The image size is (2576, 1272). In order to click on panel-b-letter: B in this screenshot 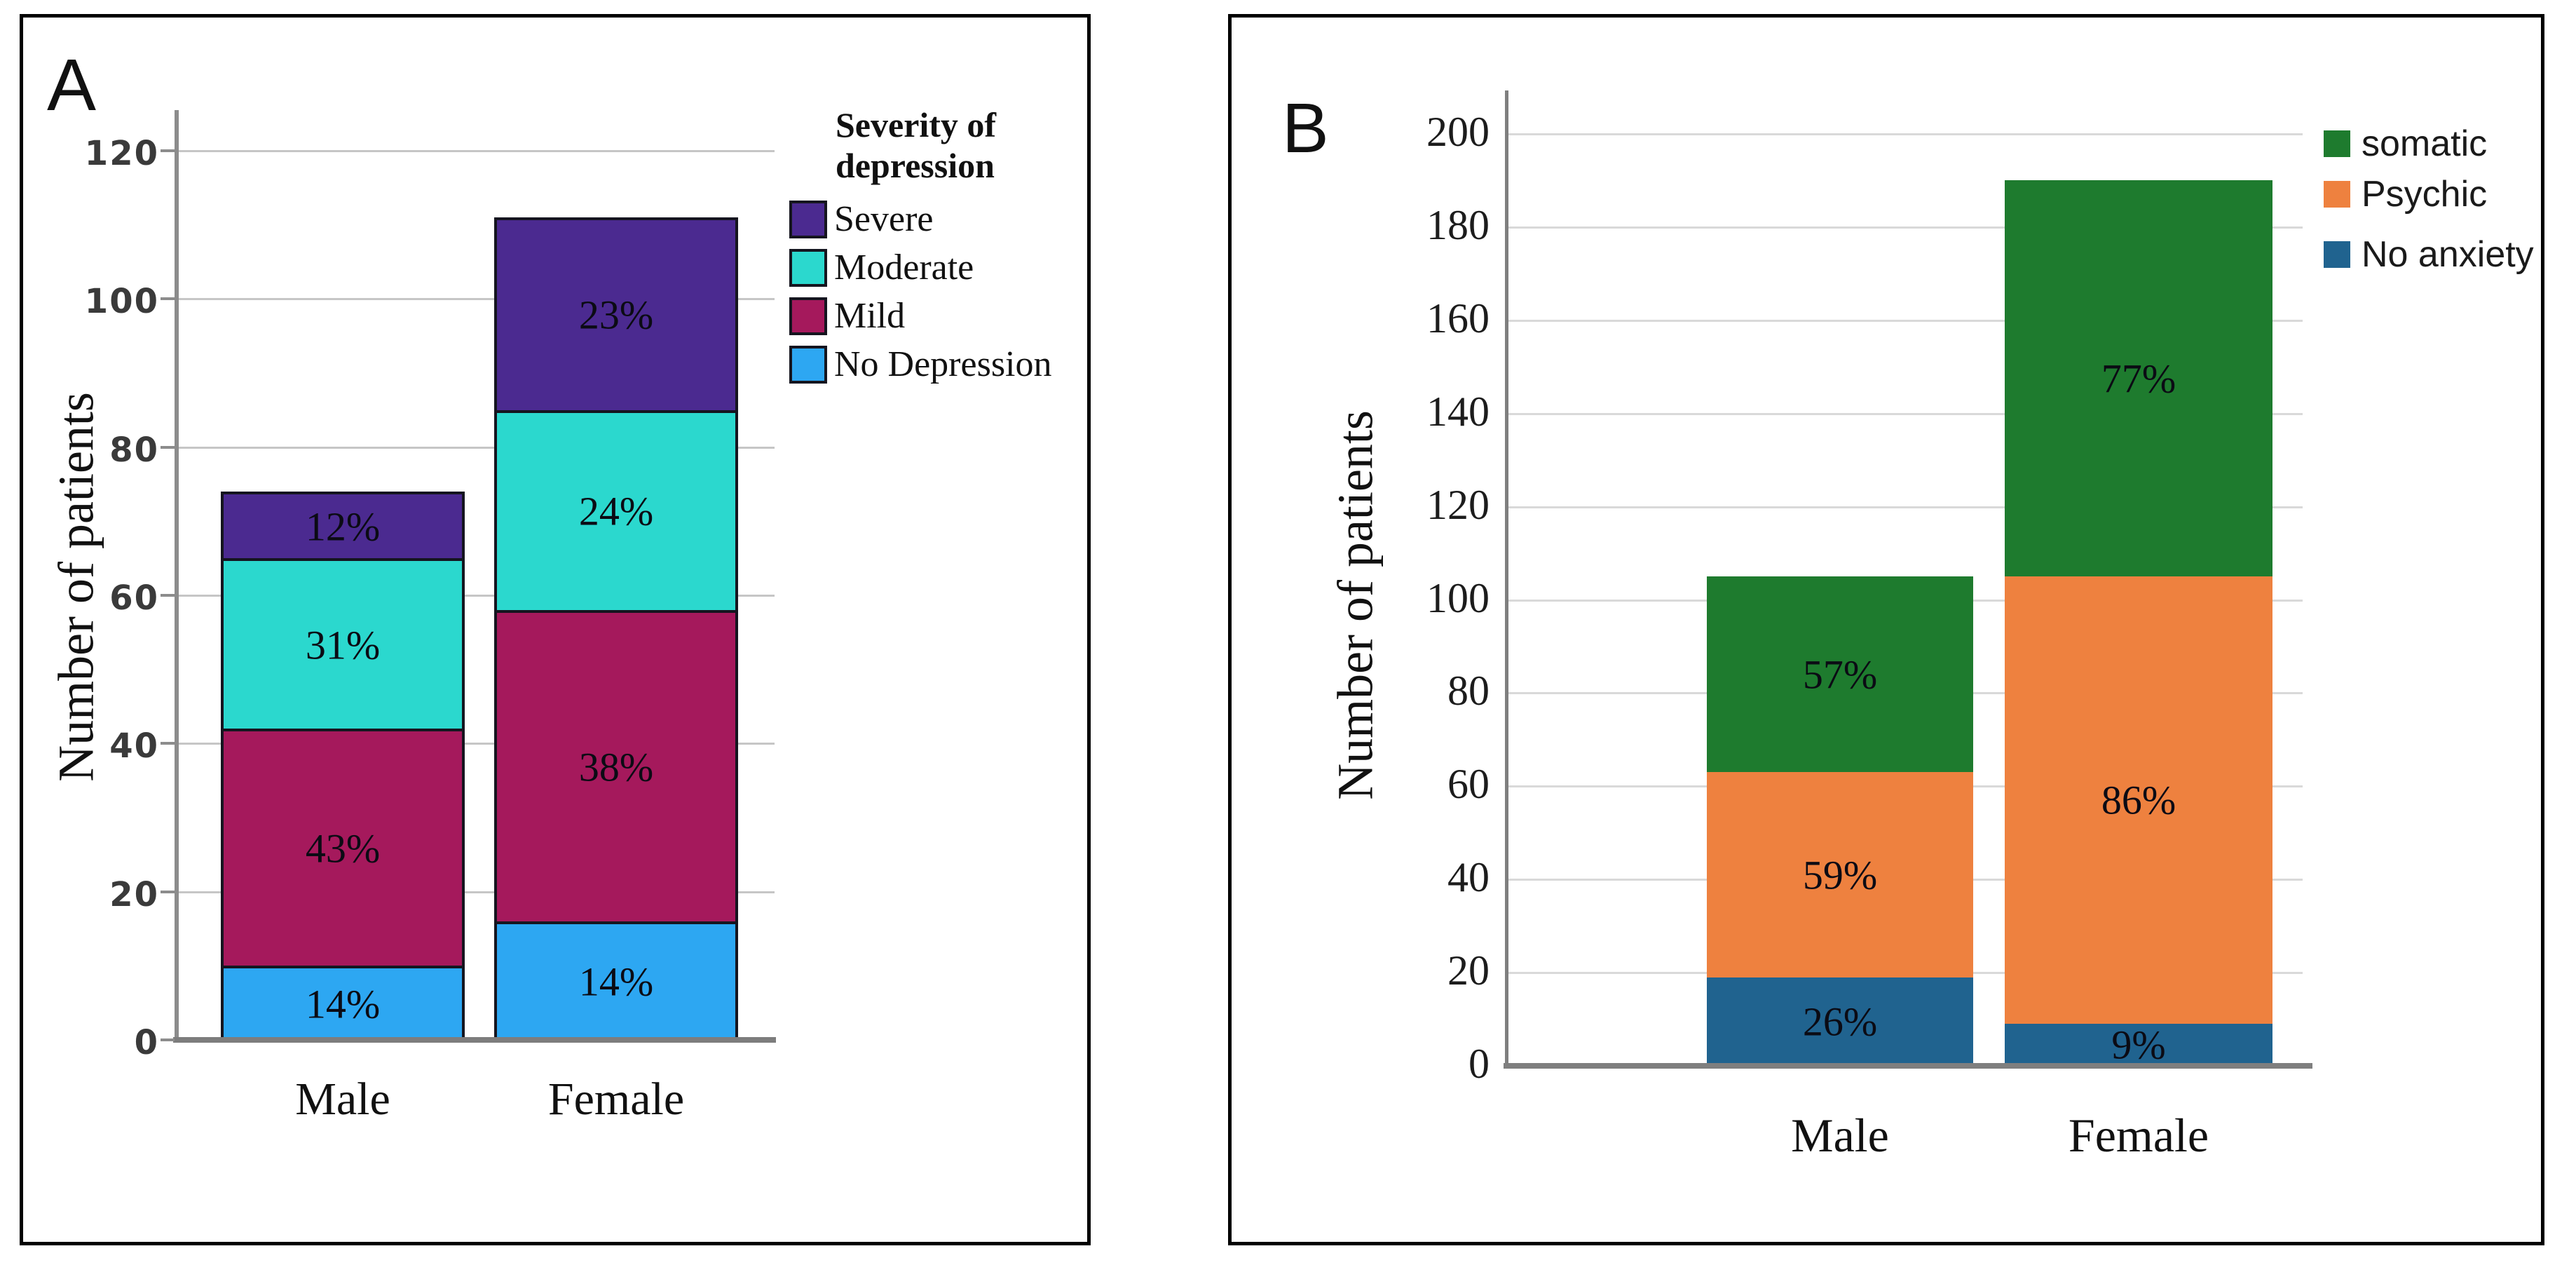, I will do `click(1305, 128)`.